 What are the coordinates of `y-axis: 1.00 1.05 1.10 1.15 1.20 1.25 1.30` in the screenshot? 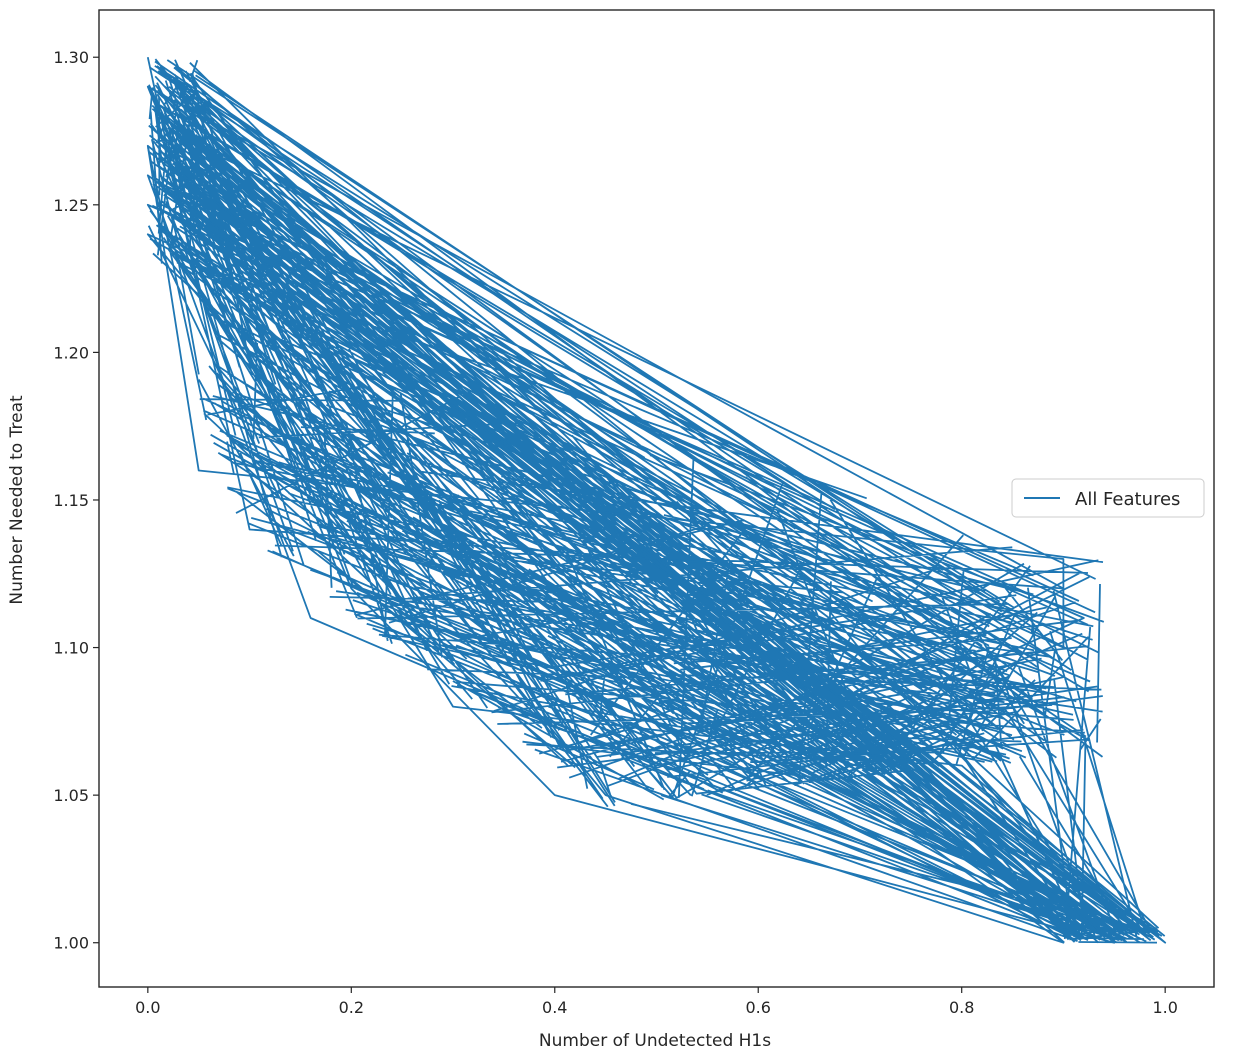 It's located at (76, 500).